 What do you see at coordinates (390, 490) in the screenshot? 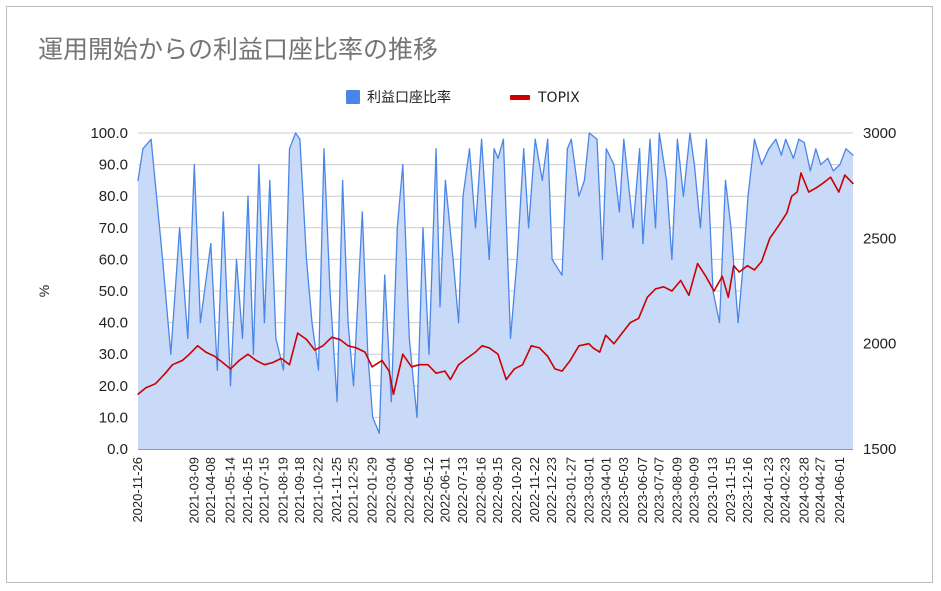
I see `x-tick-label: 2022-03-04` at bounding box center [390, 490].